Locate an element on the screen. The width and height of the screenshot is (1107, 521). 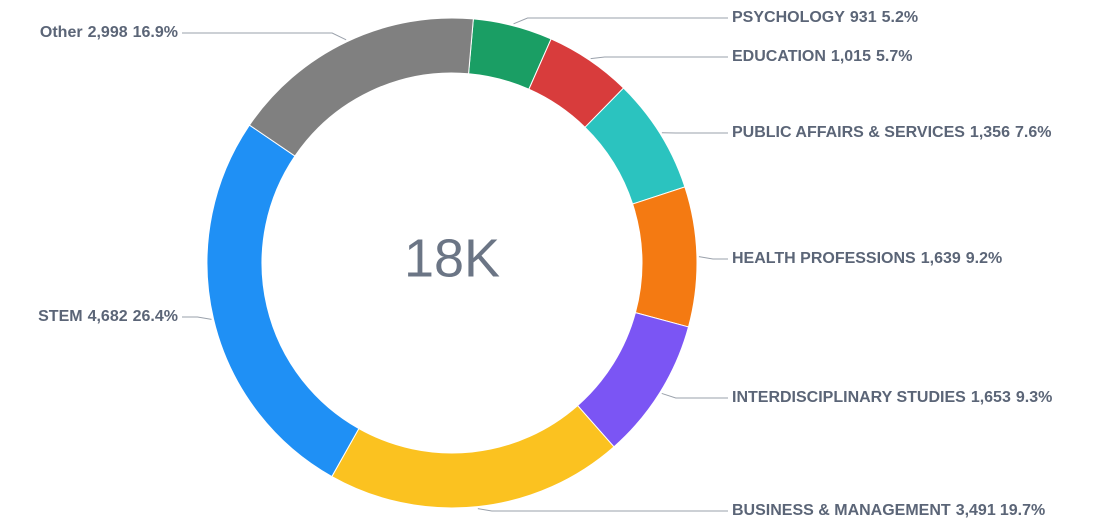
percent-label: 19.7% is located at coordinates (1022, 510).